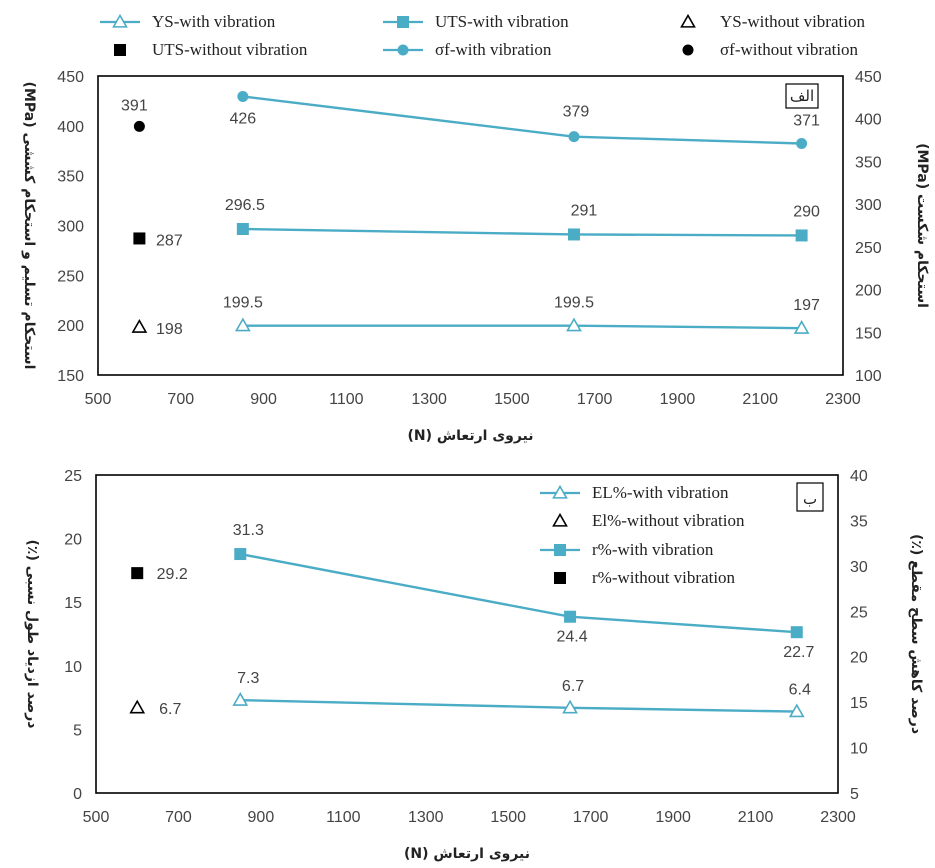 The image size is (935, 868). What do you see at coordinates (263, 399) in the screenshot?
I see `x-tick-label: 900` at bounding box center [263, 399].